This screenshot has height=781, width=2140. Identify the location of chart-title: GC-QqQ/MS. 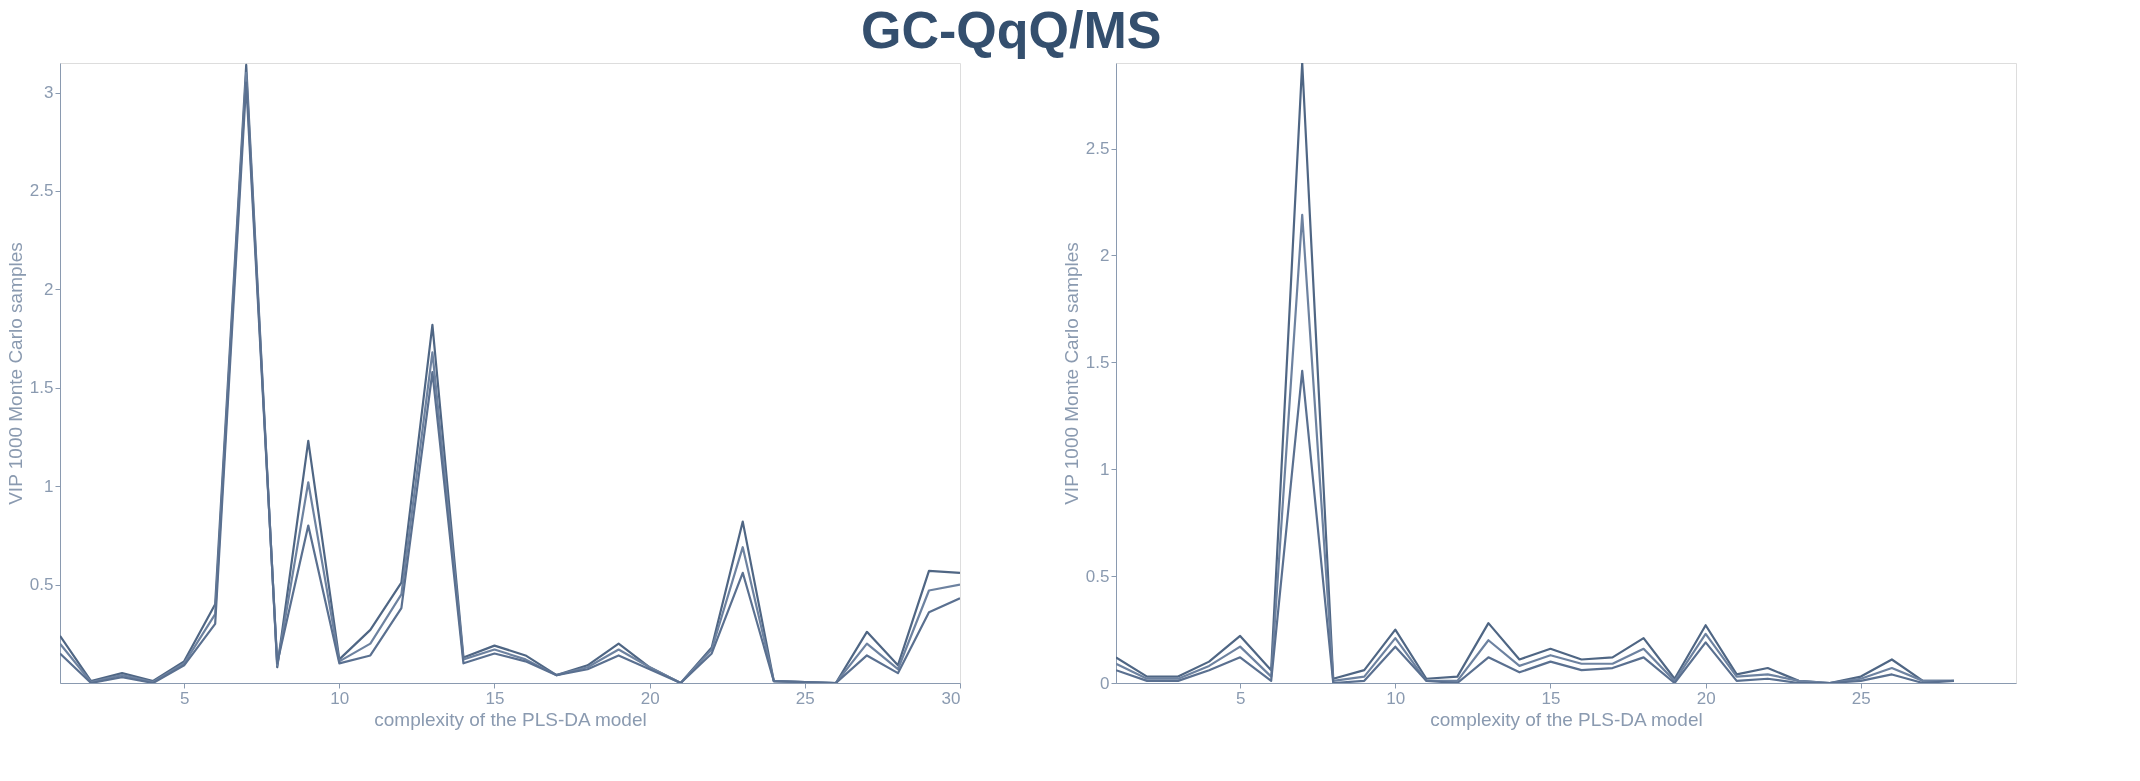
(1011, 29).